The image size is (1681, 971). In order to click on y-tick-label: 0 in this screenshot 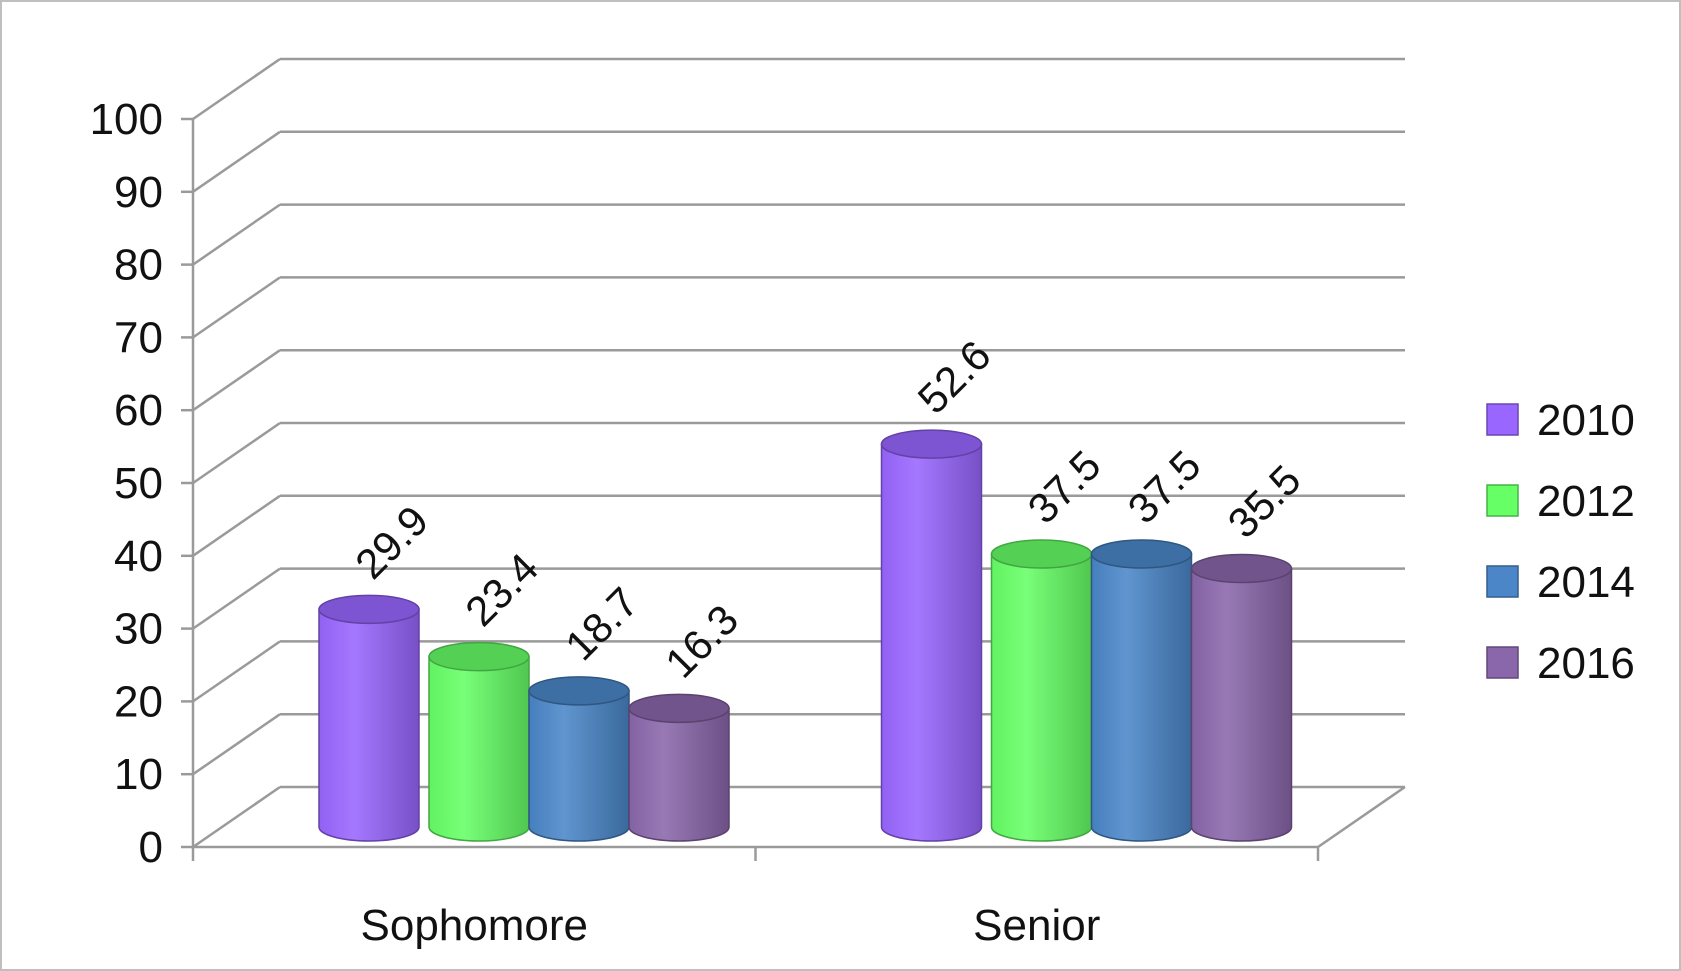, I will do `click(151, 847)`.